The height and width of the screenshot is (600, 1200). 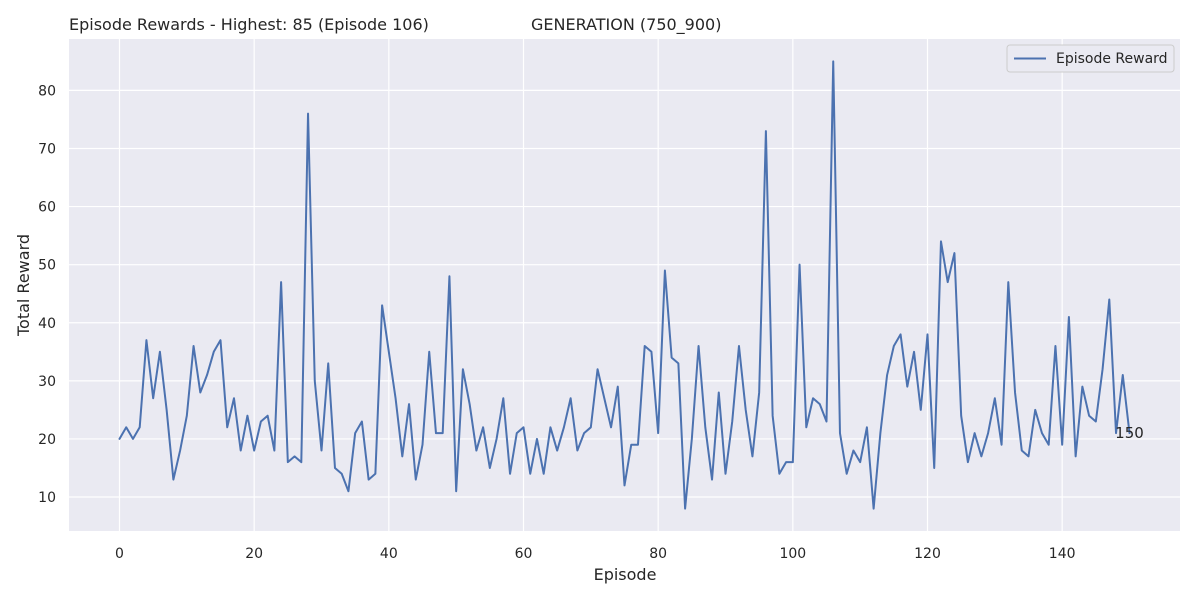 I want to click on annotations: 150, so click(x=1129, y=433).